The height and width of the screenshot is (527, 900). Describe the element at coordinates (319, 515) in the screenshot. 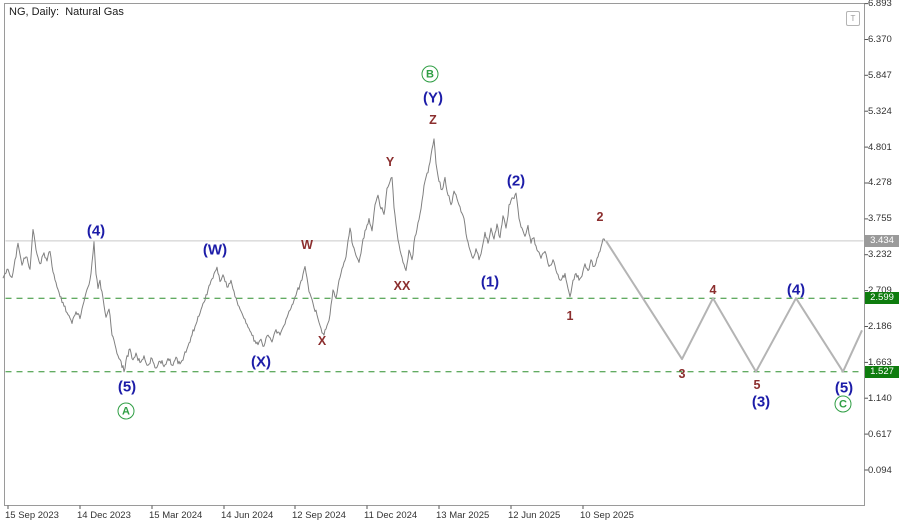

I see `x-axis-tick-label: 12 Sep 2024` at that location.